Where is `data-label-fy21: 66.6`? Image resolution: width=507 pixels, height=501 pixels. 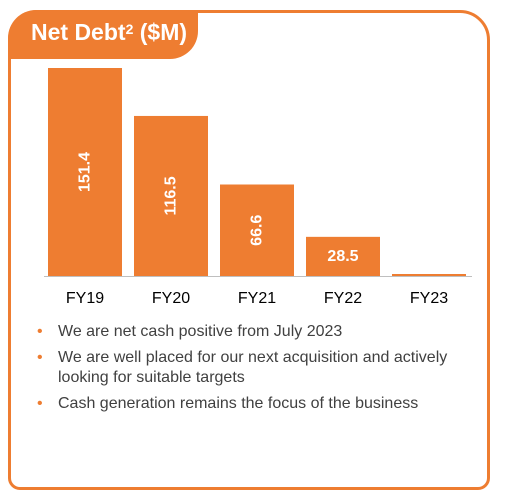 data-label-fy21: 66.6 is located at coordinates (257, 230).